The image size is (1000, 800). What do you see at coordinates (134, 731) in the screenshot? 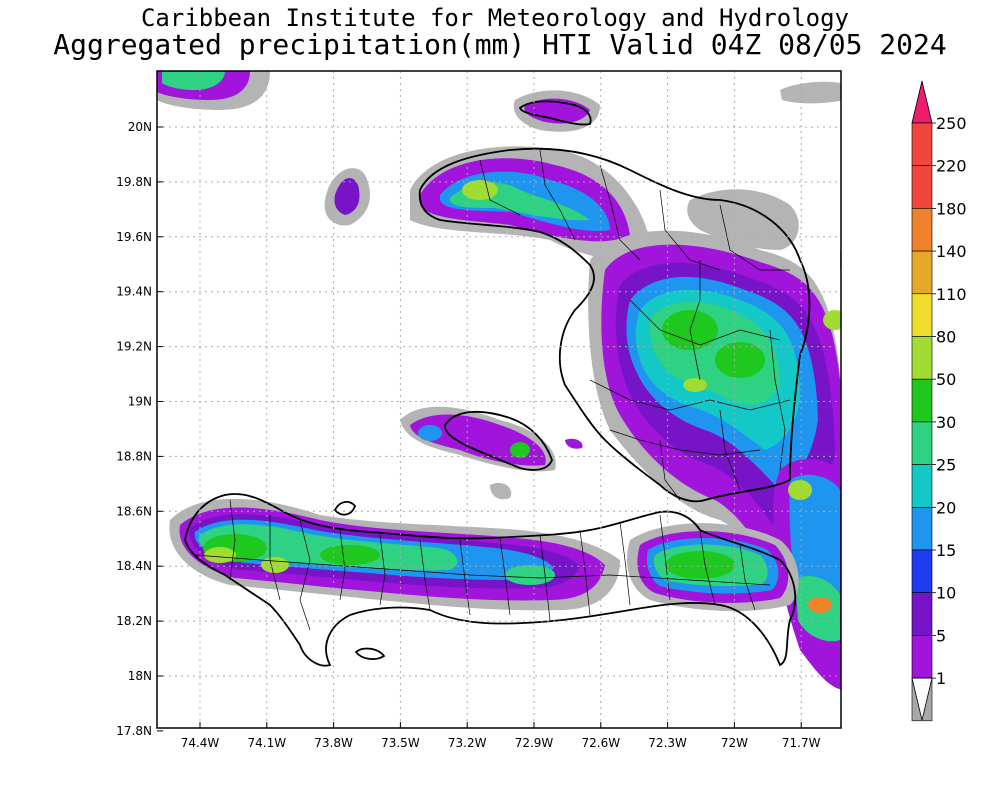
I see `lat-tick-label: 17.8N` at bounding box center [134, 731].